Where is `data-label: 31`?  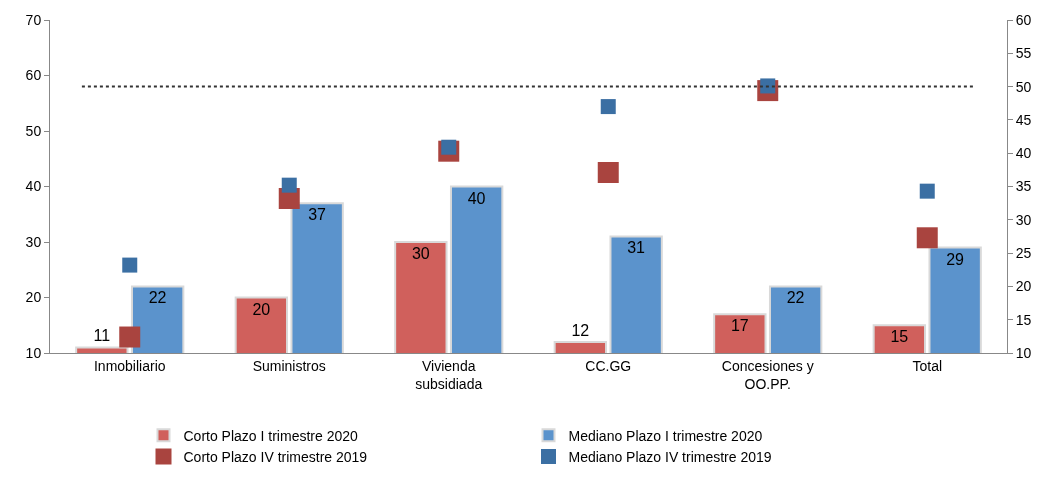
data-label: 31 is located at coordinates (636, 248).